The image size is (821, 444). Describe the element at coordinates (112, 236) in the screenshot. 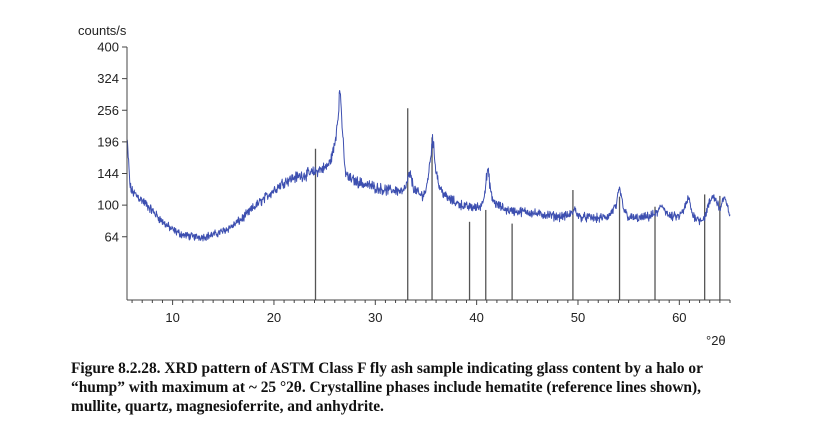

I see `y-tick-label: 64` at that location.